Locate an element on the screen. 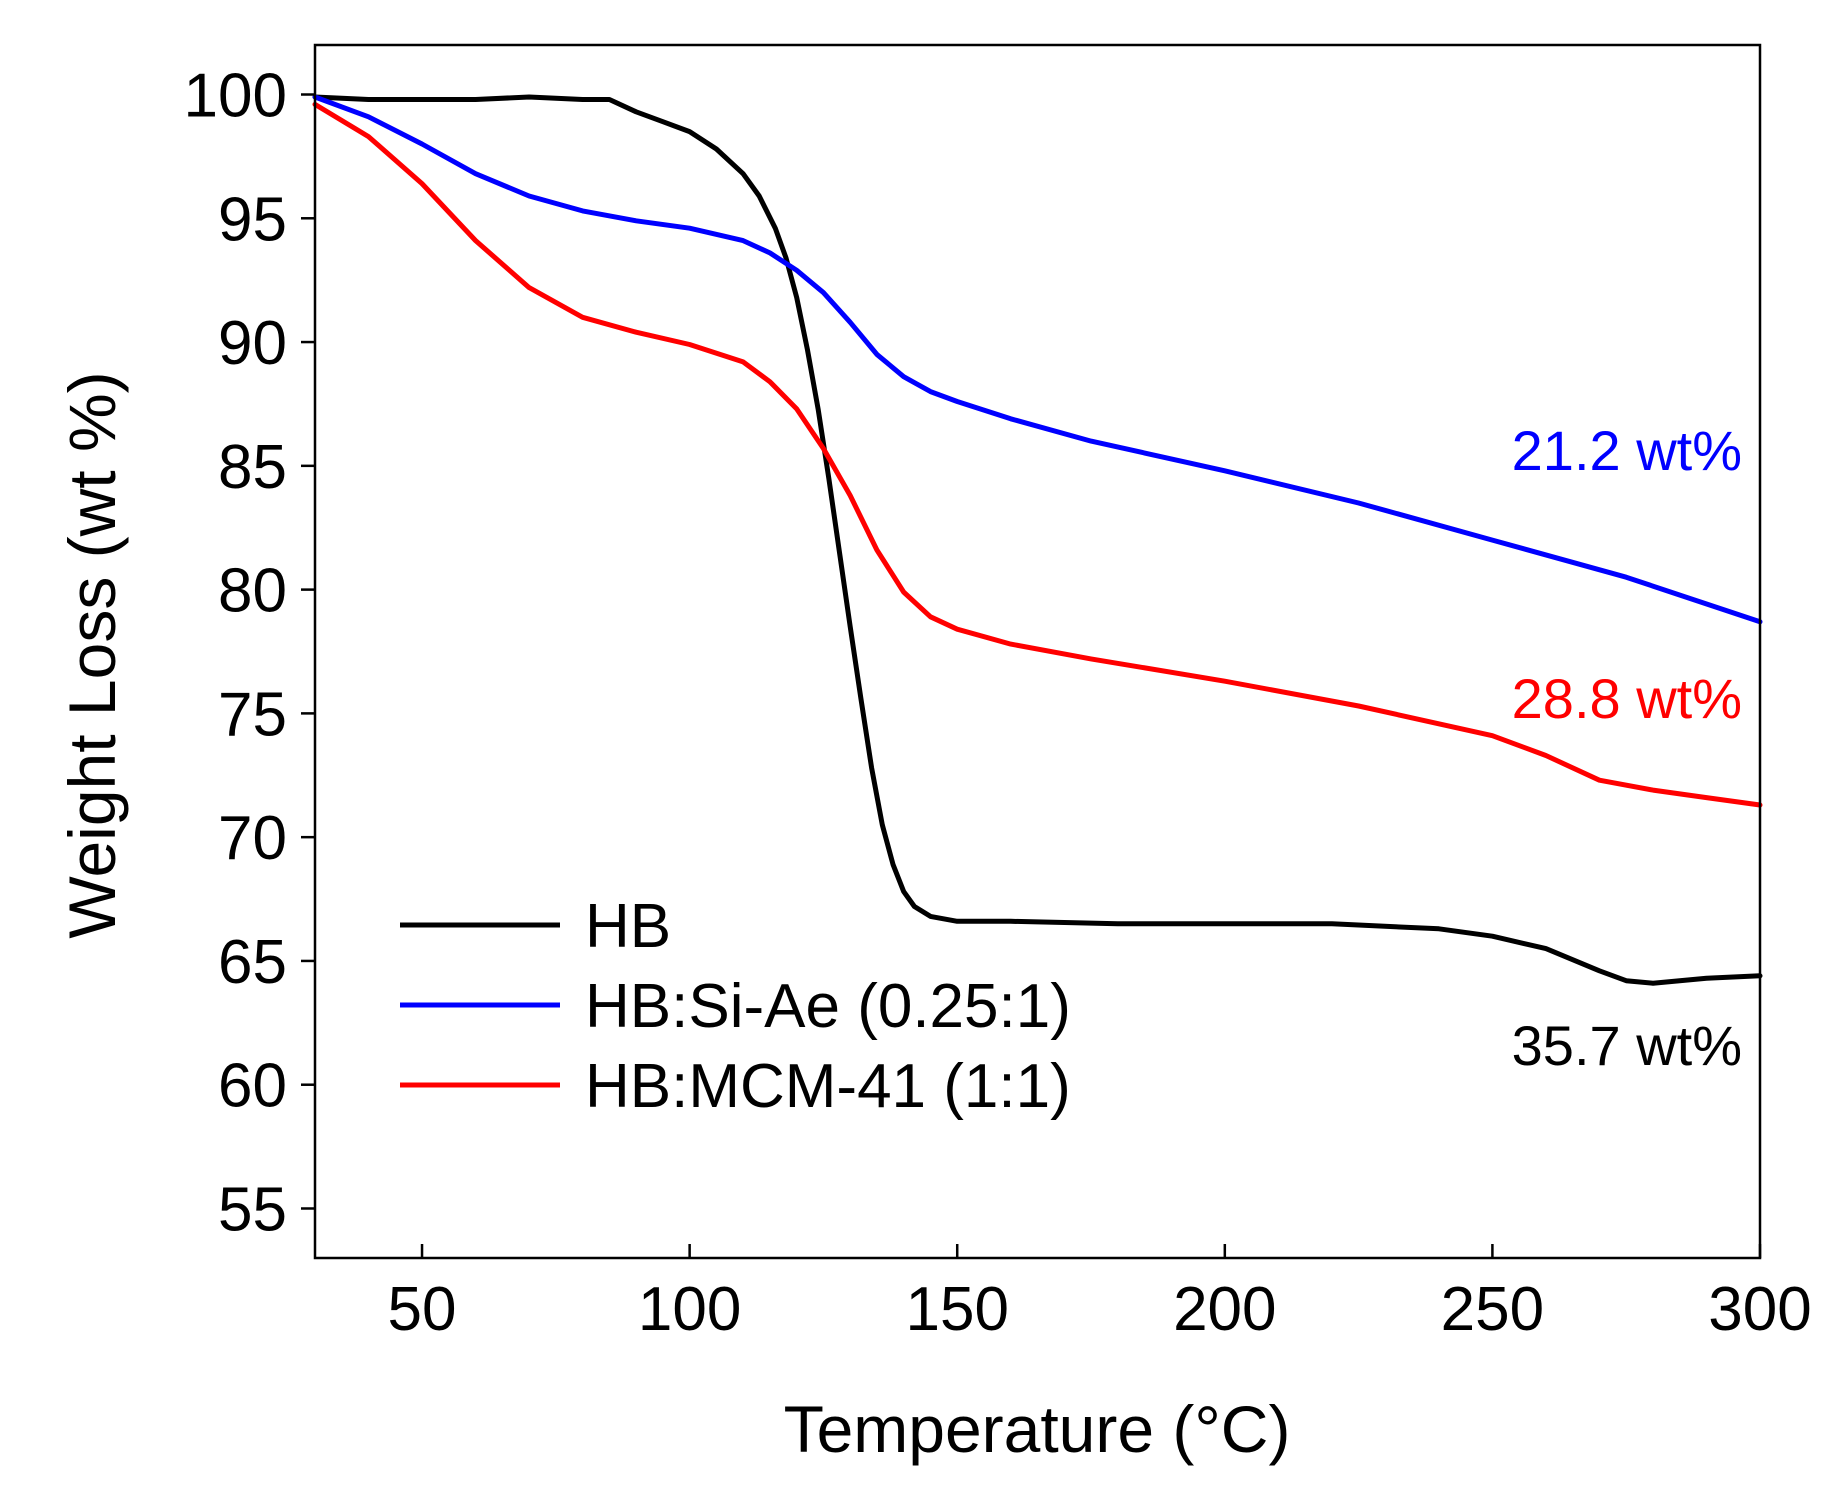 This screenshot has height=1498, width=1829. x-tick-label: 150 is located at coordinates (956, 1309).